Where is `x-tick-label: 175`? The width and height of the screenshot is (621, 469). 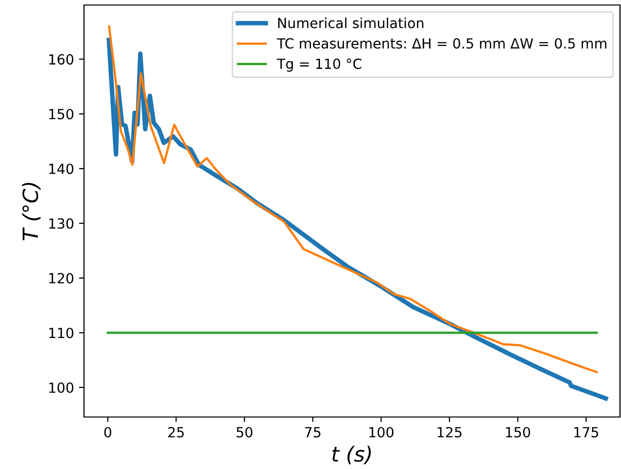 x-tick-label: 175 is located at coordinates (586, 432).